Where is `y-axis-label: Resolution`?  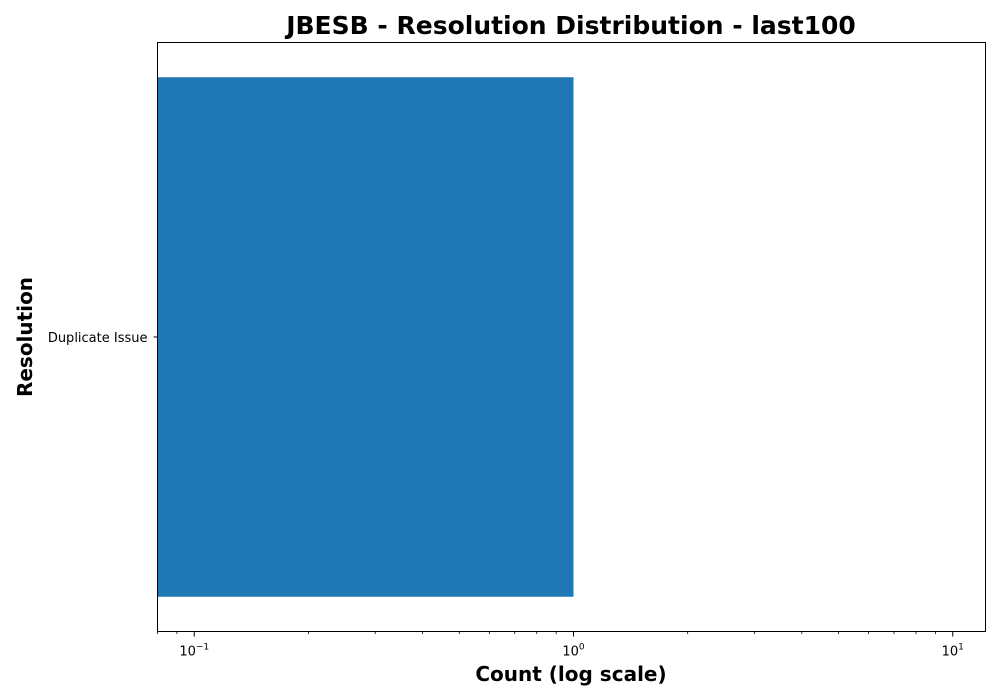
y-axis-label: Resolution is located at coordinates (25, 337).